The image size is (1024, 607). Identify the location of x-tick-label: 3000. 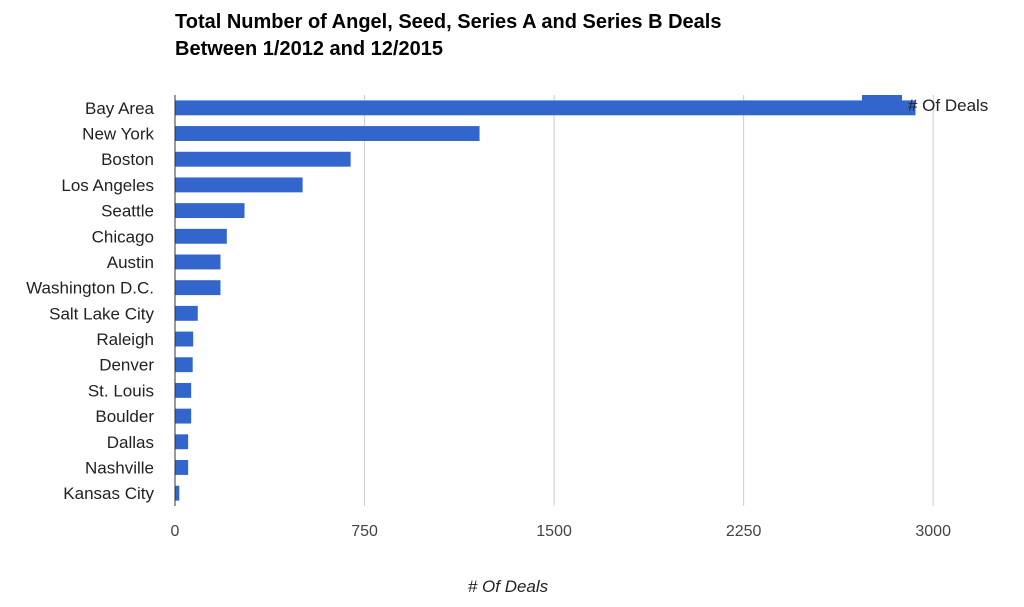
(933, 531).